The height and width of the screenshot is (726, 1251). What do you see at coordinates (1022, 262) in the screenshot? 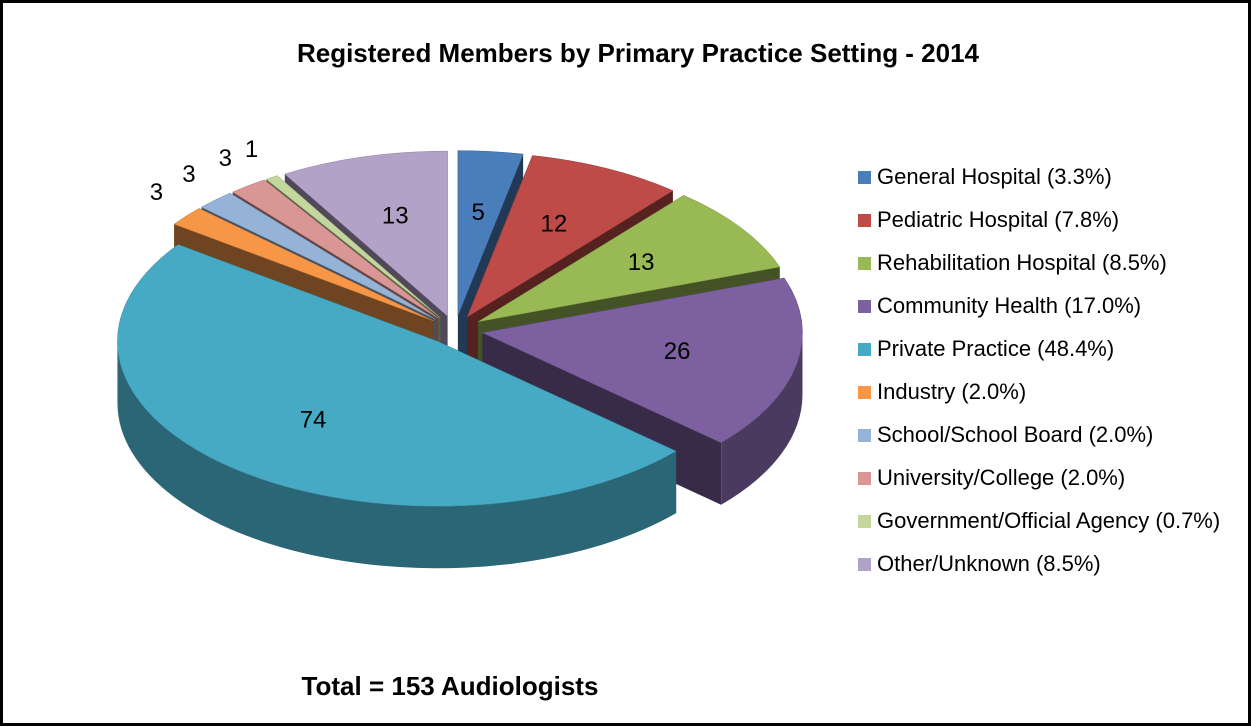
I see `legend-label: Rehabilitation Hospital (8.5%)` at bounding box center [1022, 262].